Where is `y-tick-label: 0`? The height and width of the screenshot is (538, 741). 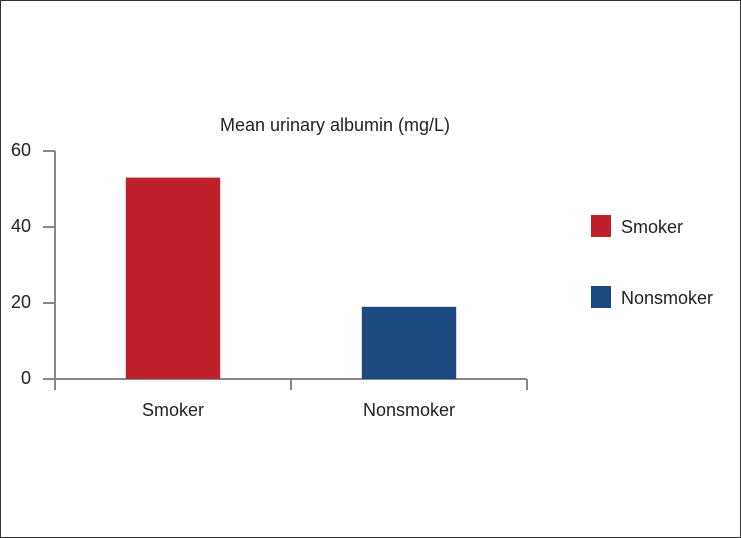 y-tick-label: 0 is located at coordinates (26, 378).